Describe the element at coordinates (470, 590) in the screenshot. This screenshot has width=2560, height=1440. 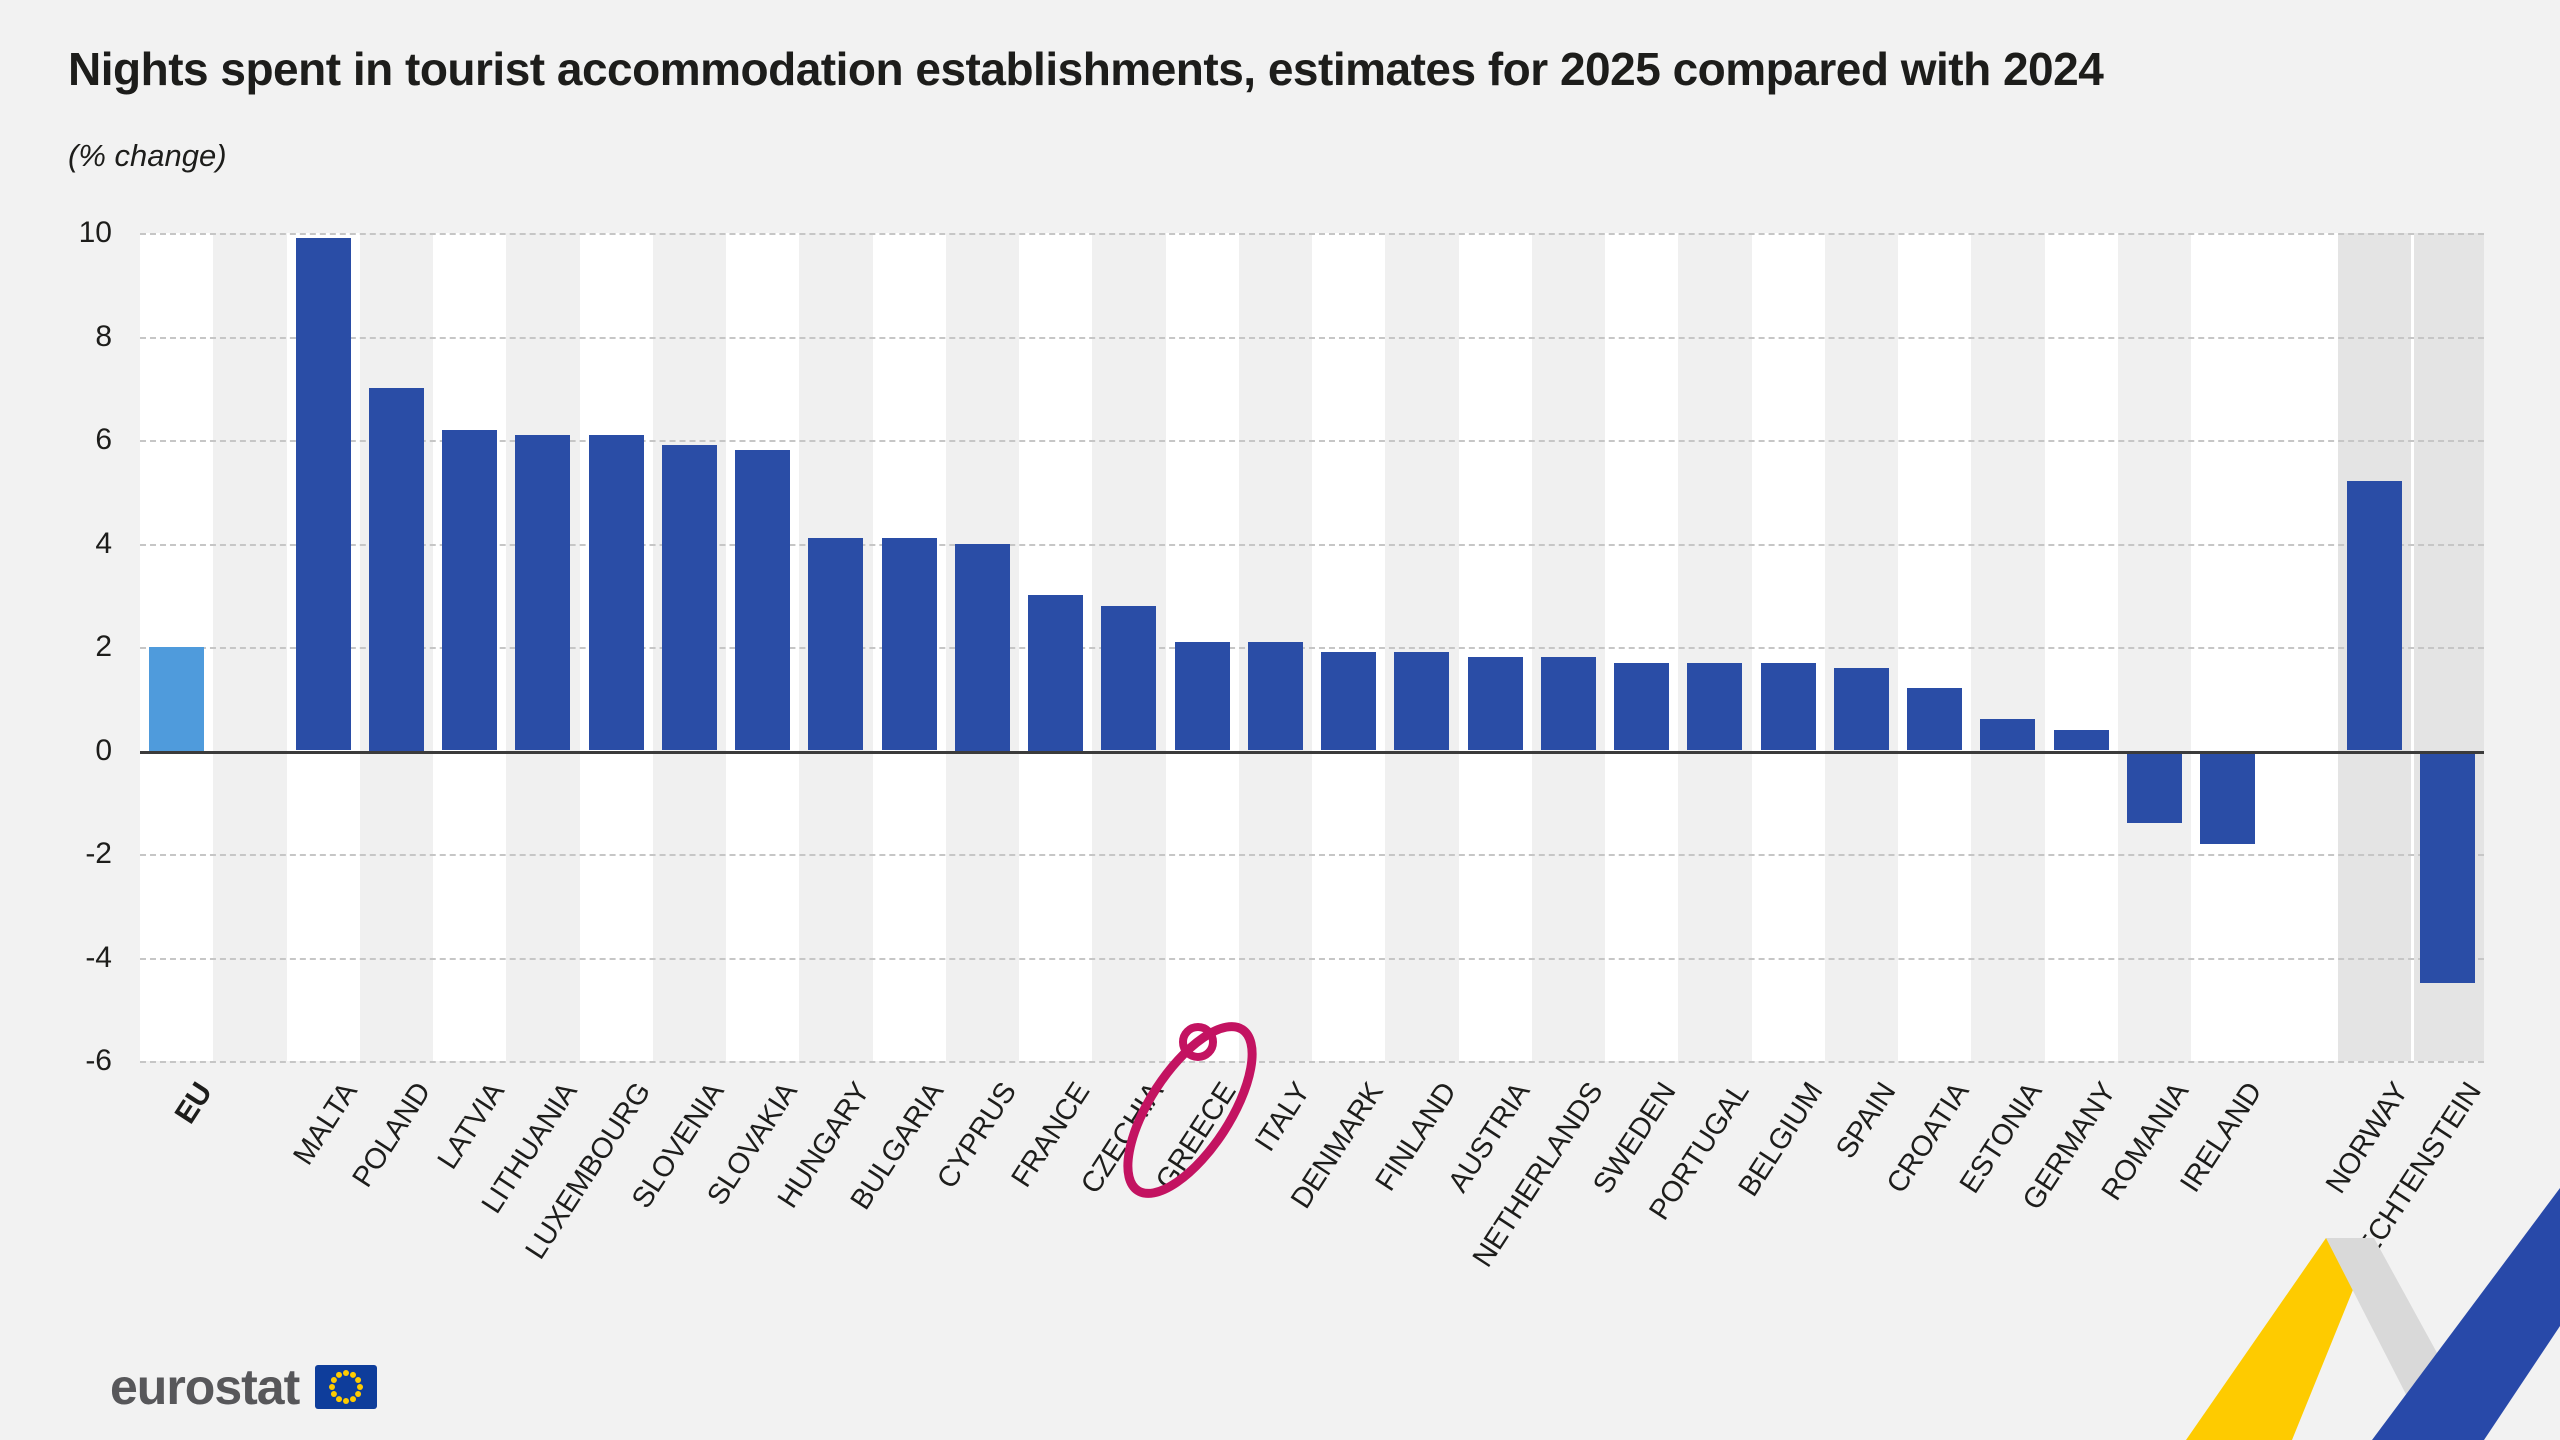
I see `bar-latvia` at that location.